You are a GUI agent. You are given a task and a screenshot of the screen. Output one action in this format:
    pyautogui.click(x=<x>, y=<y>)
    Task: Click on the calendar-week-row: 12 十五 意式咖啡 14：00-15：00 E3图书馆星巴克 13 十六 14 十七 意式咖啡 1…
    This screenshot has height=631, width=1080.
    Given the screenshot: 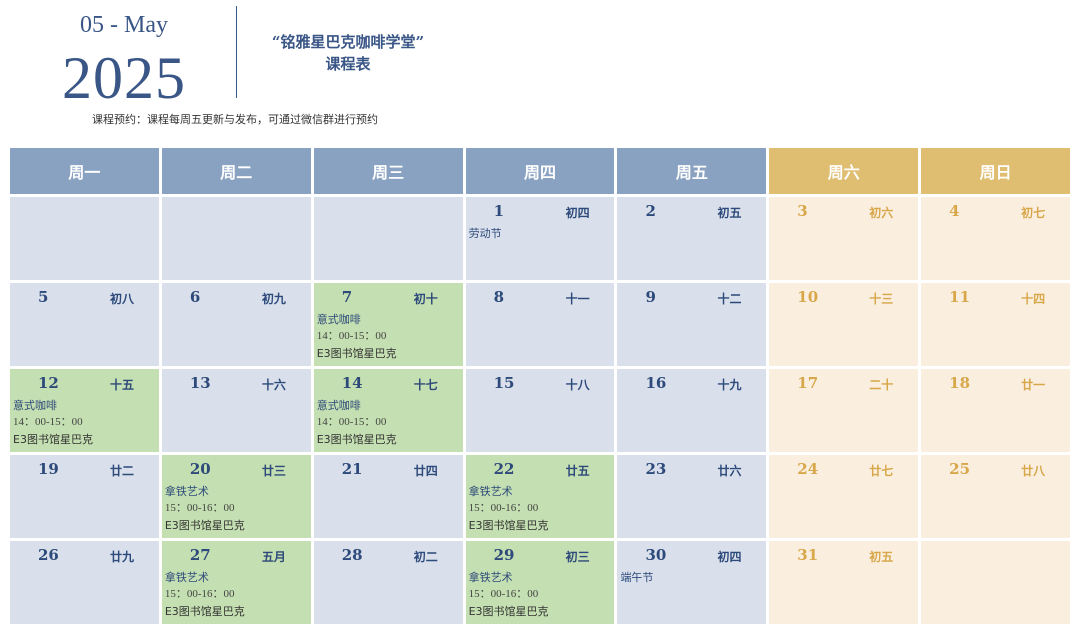 What is the action you would take?
    pyautogui.click(x=540, y=410)
    